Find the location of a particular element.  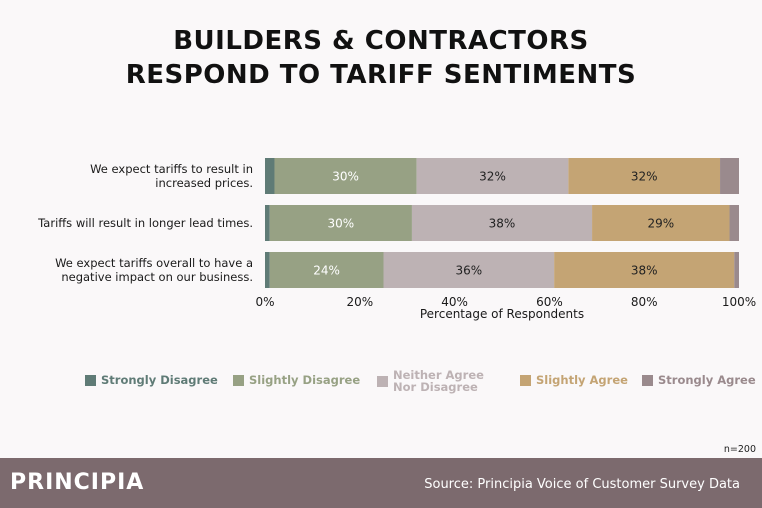

legend-item-neither: Neither Agree Nor Disagree is located at coordinates (435, 381).